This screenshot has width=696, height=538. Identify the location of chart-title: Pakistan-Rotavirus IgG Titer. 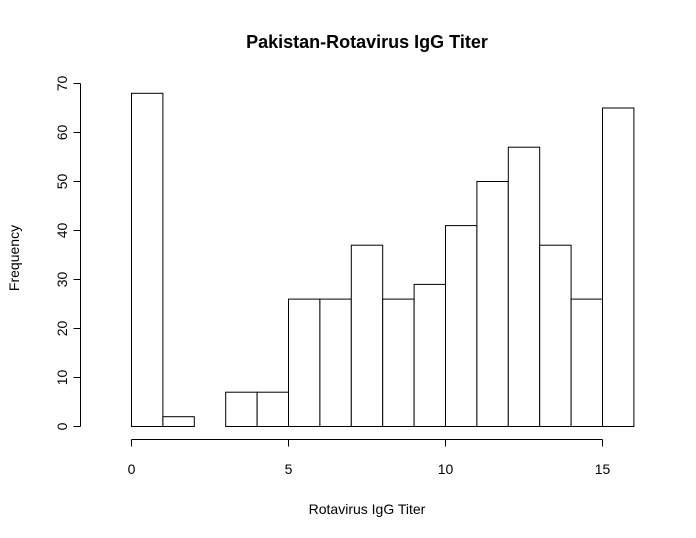
(367, 42).